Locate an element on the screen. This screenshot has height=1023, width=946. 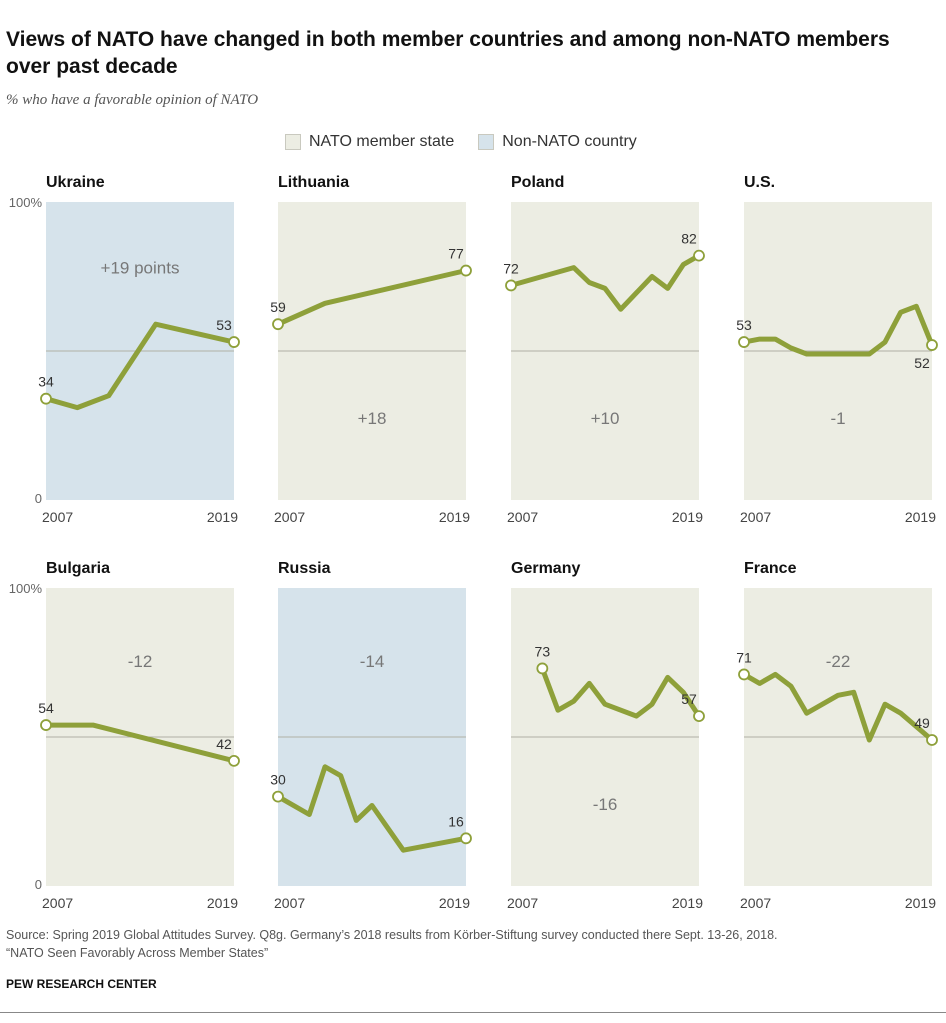
panel-france: France 2007 2019 -22 71 49 is located at coordinates (837, 735).